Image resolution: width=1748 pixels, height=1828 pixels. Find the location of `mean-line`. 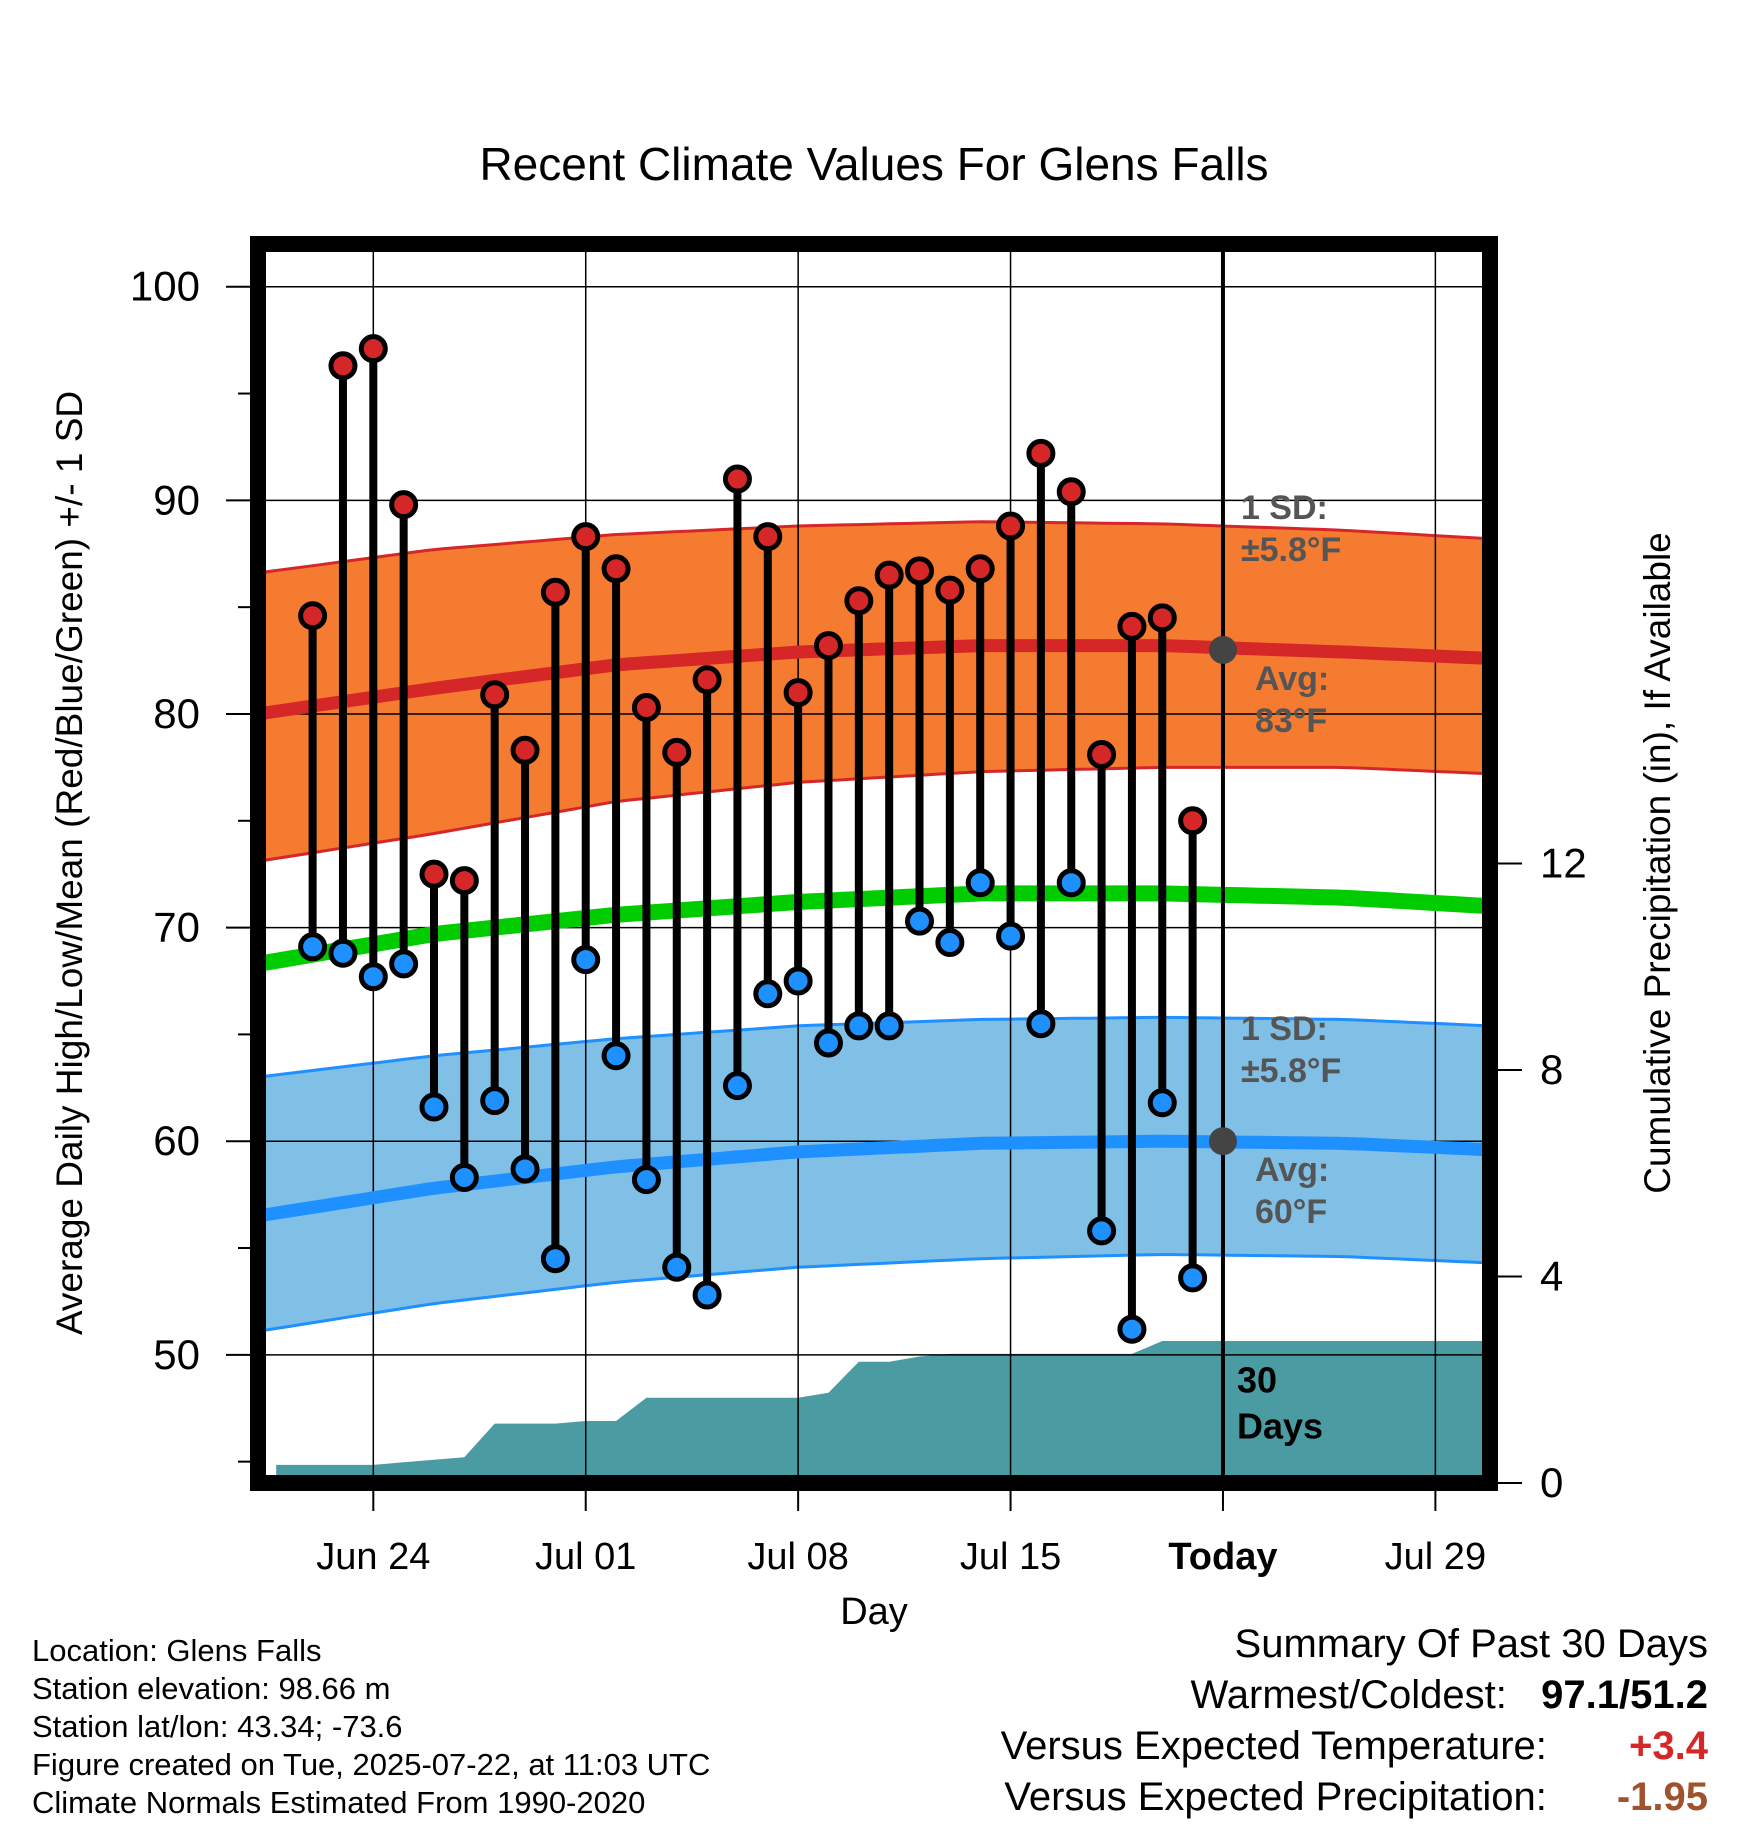

mean-line is located at coordinates (873, 928).